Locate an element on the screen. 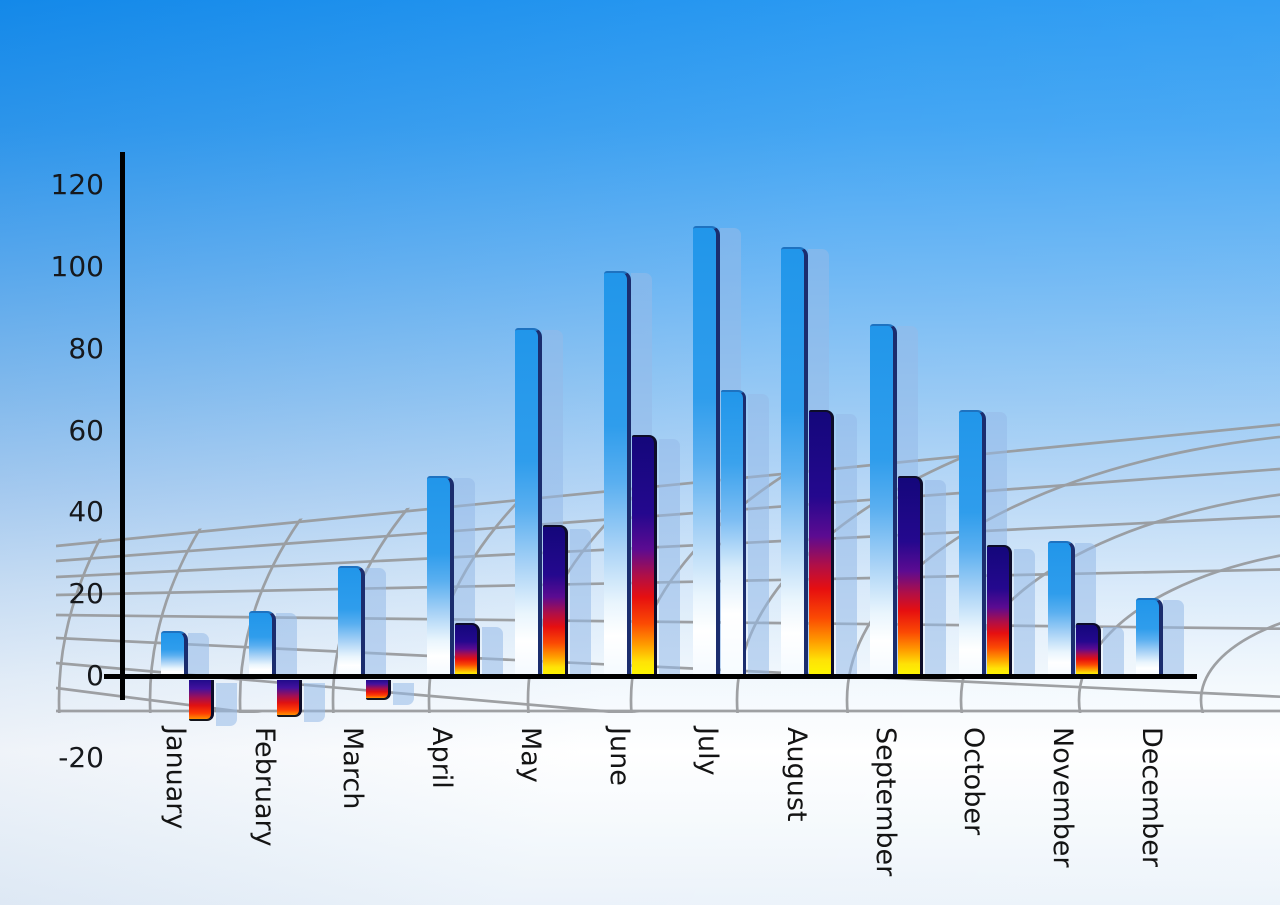  accent-bar-february is located at coordinates (290, 698).